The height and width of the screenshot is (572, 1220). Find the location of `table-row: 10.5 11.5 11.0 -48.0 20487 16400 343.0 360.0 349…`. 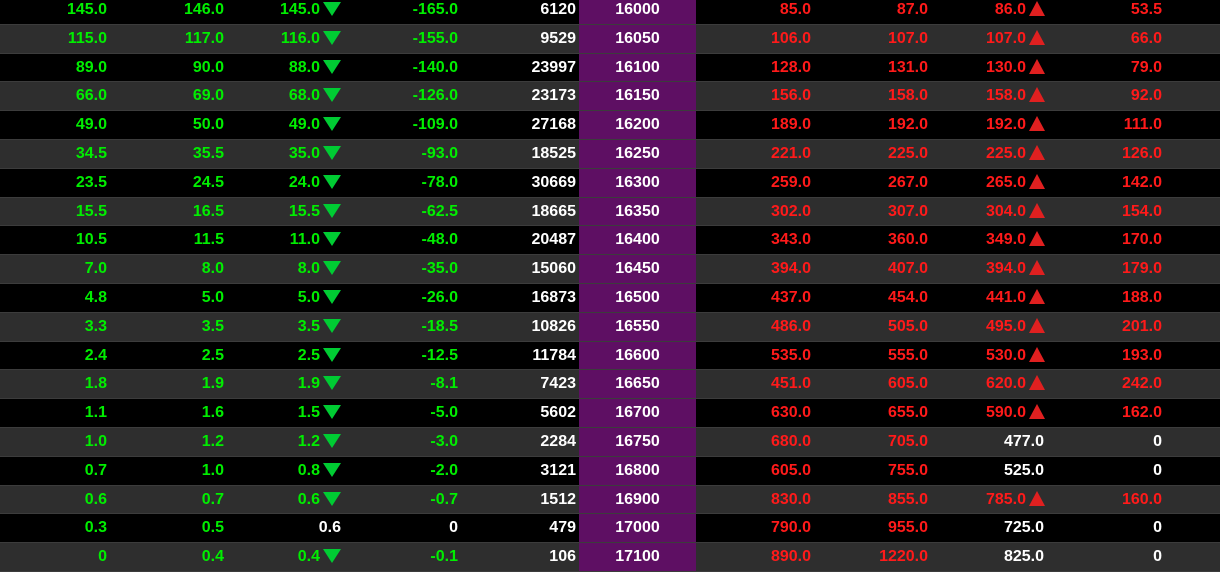

table-row: 10.5 11.5 11.0 -48.0 20487 16400 343.0 360.0 349… is located at coordinates (610, 241).